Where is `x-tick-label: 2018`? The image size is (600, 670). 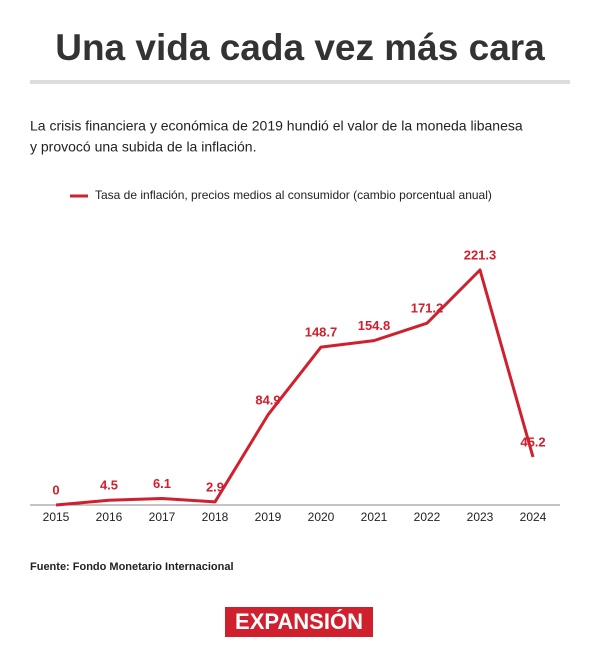 x-tick-label: 2018 is located at coordinates (215, 517).